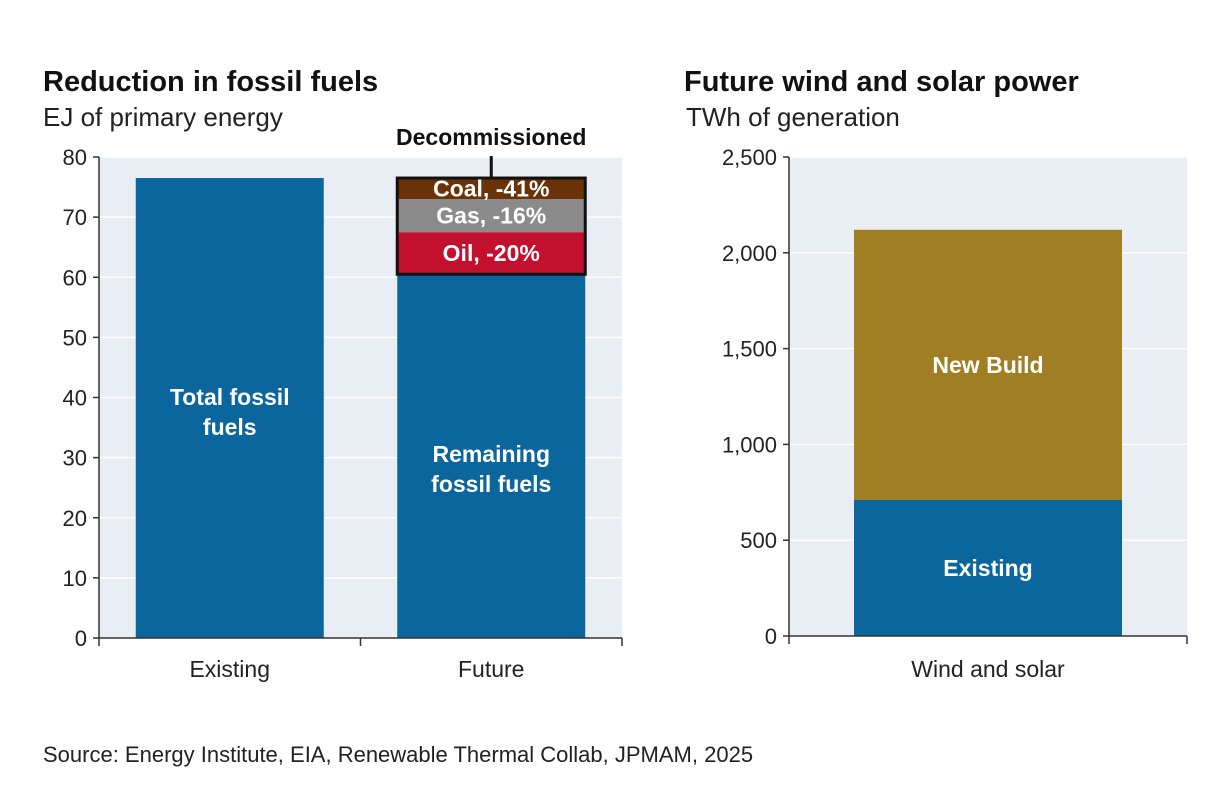 This screenshot has height=800, width=1228. Describe the element at coordinates (75, 458) in the screenshot. I see `left-y-tick-label: 30` at that location.